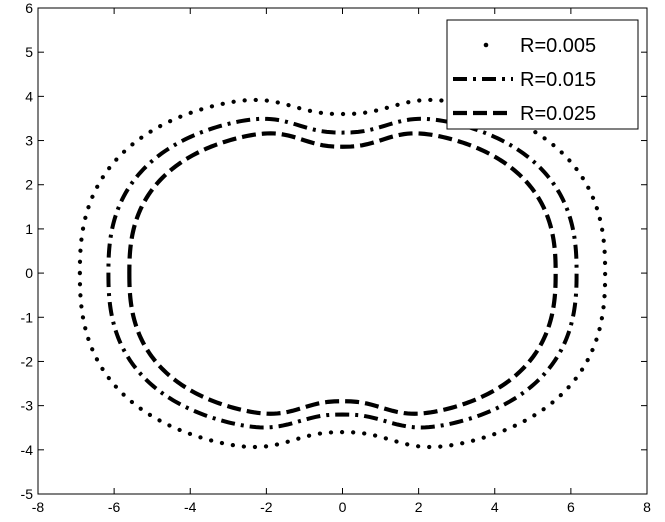 This screenshot has width=665, height=522. What do you see at coordinates (266, 507) in the screenshot?
I see `x-tick-label: -2` at bounding box center [266, 507].